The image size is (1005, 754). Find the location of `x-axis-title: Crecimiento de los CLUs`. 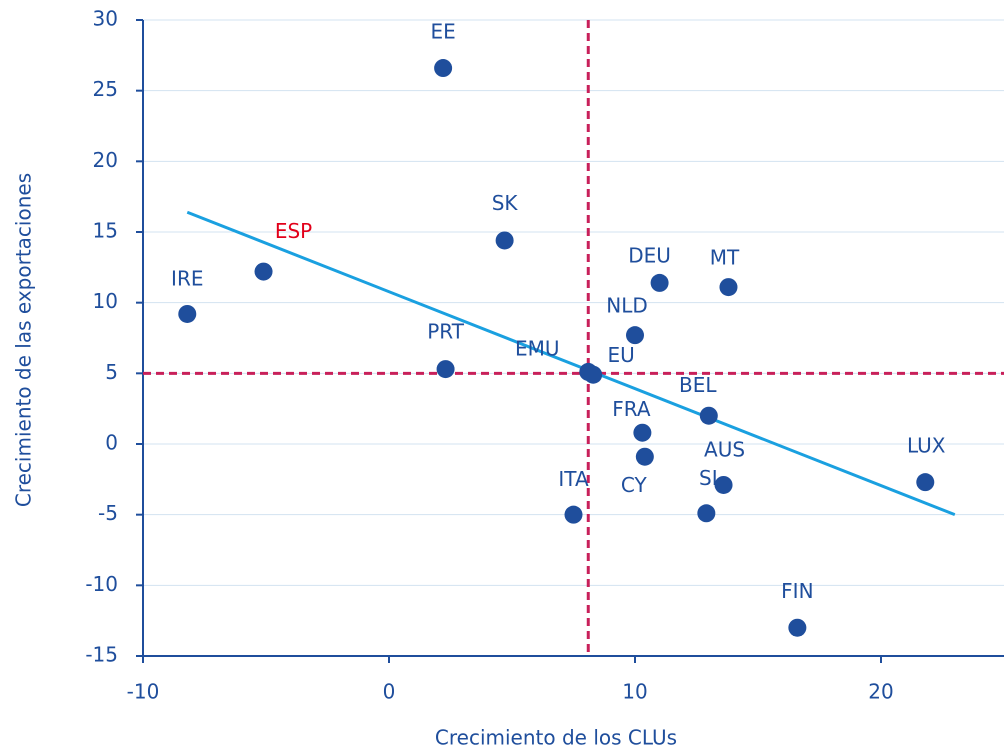

x-axis-title: Crecimiento de los CLUs is located at coordinates (556, 738).